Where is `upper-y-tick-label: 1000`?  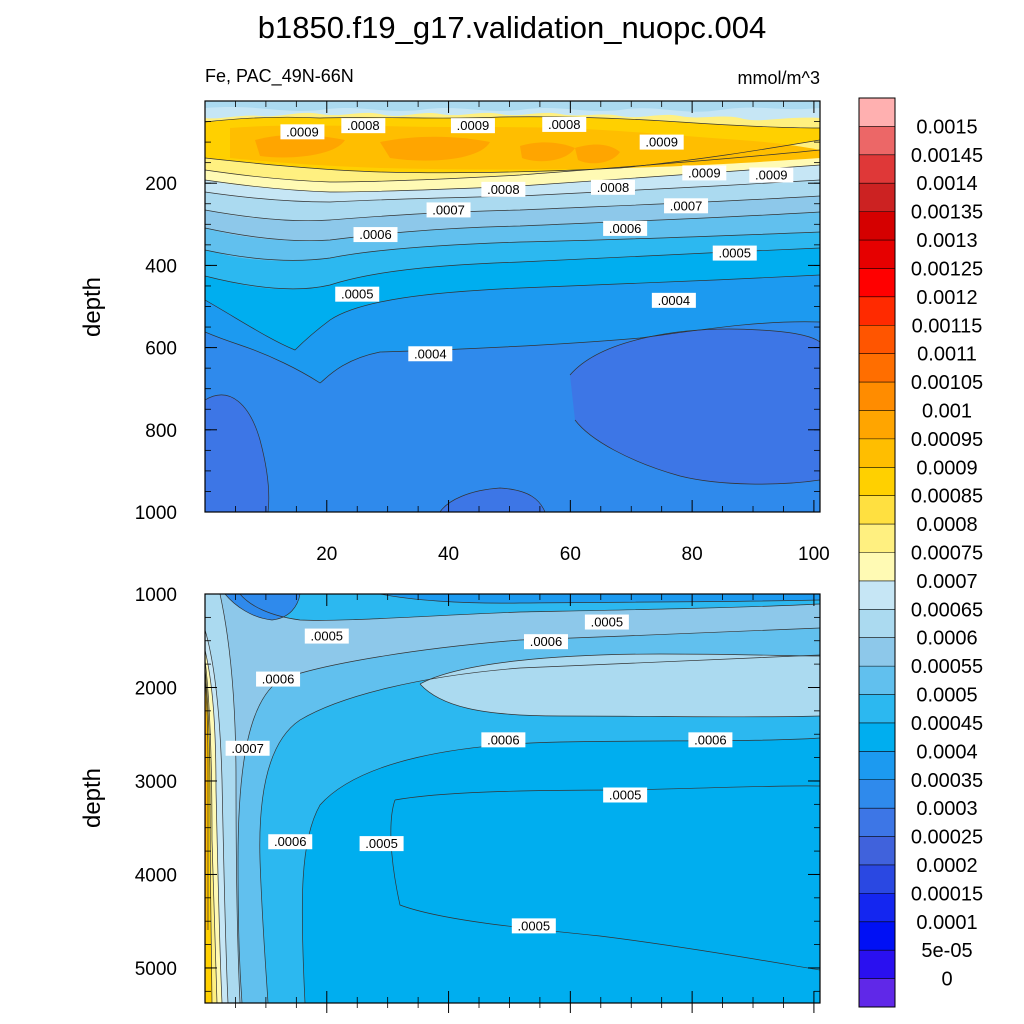 upper-y-tick-label: 1000 is located at coordinates (156, 513).